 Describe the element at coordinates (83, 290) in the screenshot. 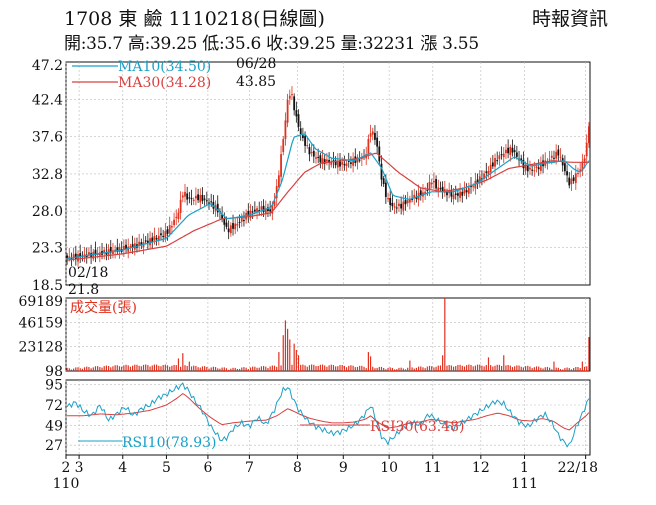

I see `low-value-annotation: 21.8` at that location.